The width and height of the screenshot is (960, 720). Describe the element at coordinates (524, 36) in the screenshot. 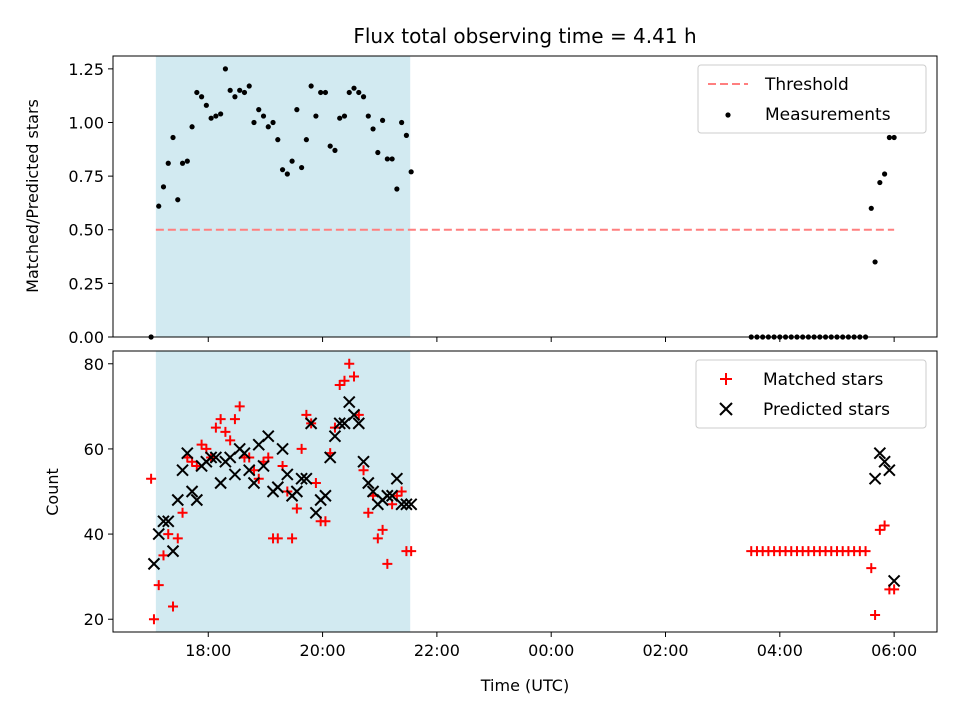

I see `chart-title: Flux total observing time = 4.41 h` at that location.